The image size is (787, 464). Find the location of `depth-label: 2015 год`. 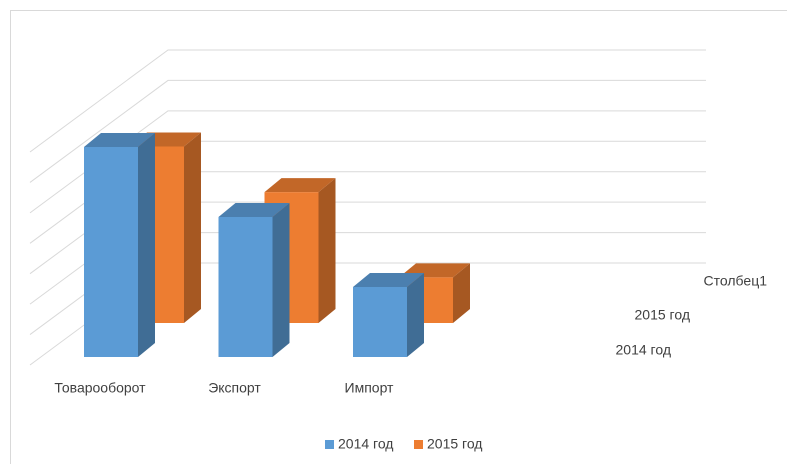

depth-label: 2015 год is located at coordinates (662, 315).